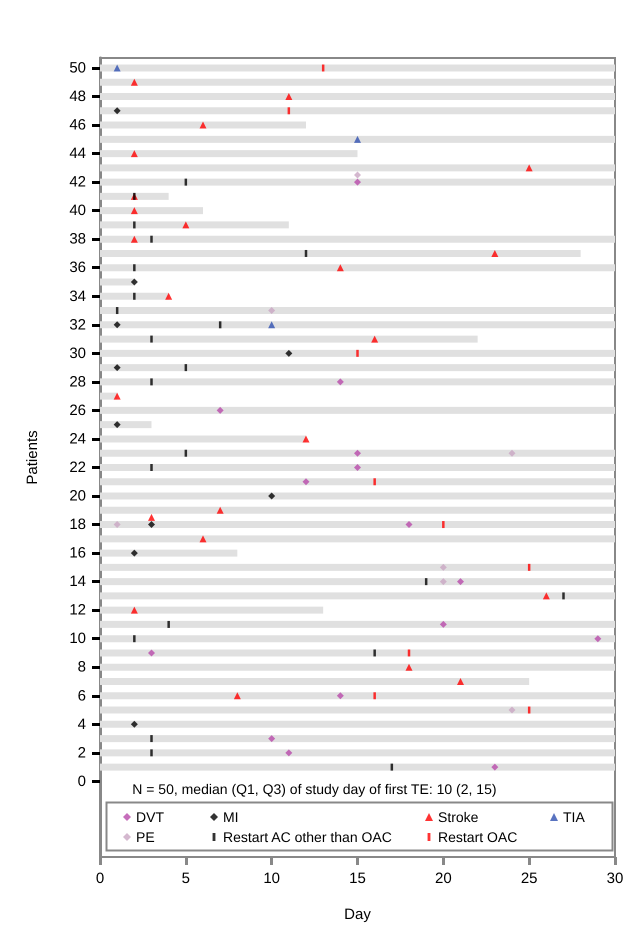 The height and width of the screenshot is (935, 629). What do you see at coordinates (77, 496) in the screenshot?
I see `y-tick-label: 20` at bounding box center [77, 496].